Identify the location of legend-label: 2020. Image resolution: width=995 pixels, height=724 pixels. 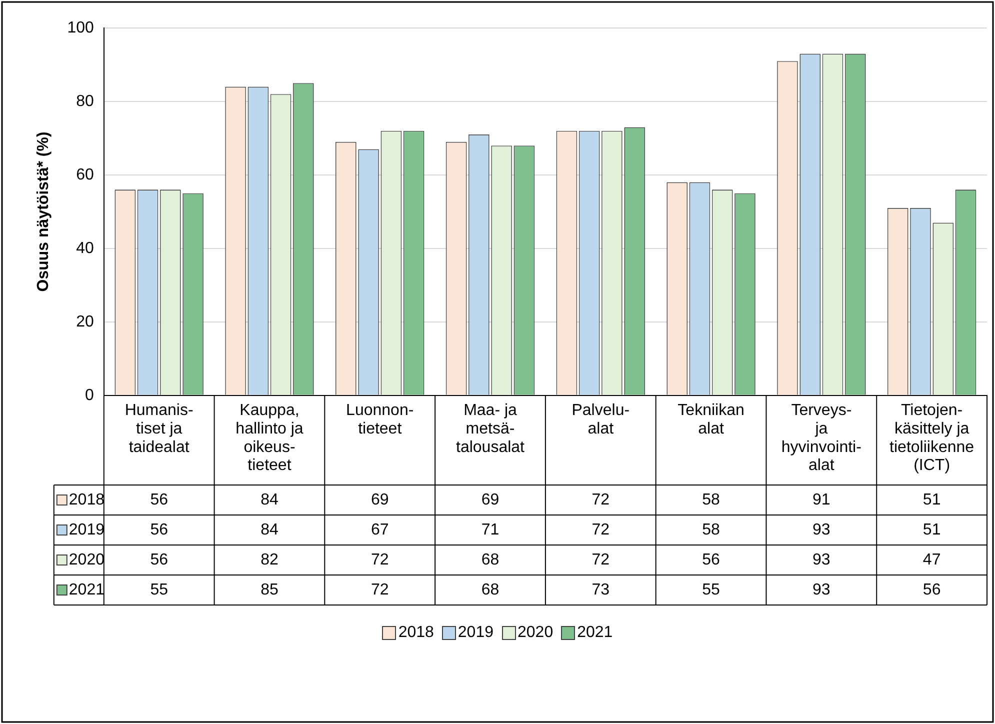
(86, 559).